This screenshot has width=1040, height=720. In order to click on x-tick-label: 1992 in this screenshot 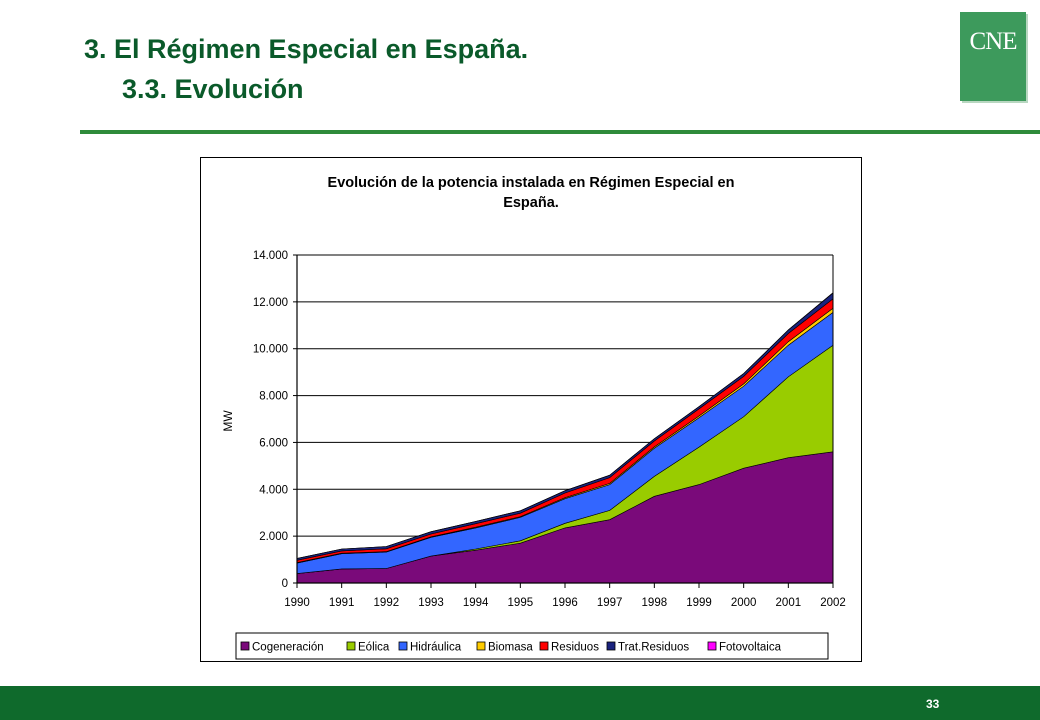, I will do `click(387, 603)`.